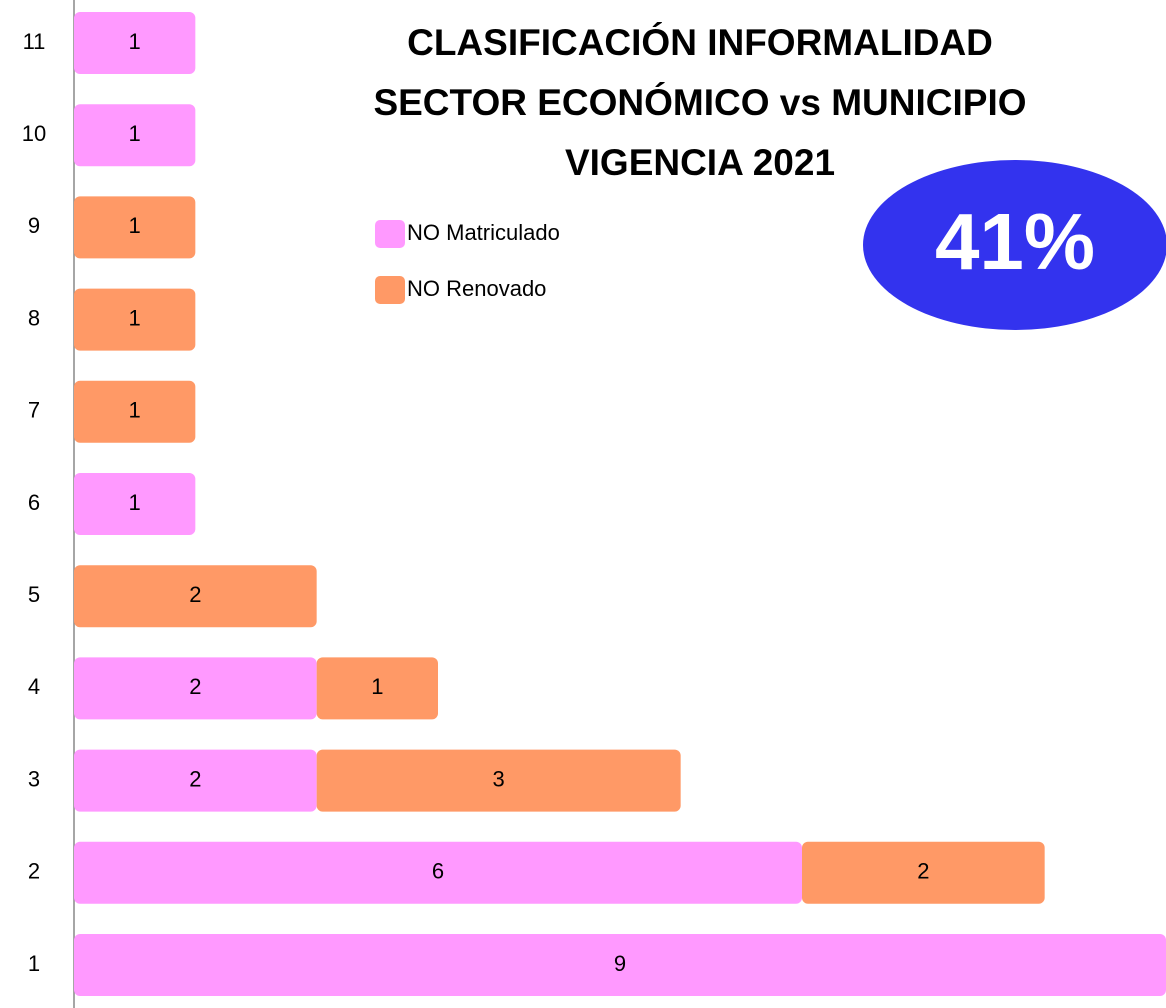  What do you see at coordinates (34, 133) in the screenshot?
I see `y-tick-label: 10` at bounding box center [34, 133].